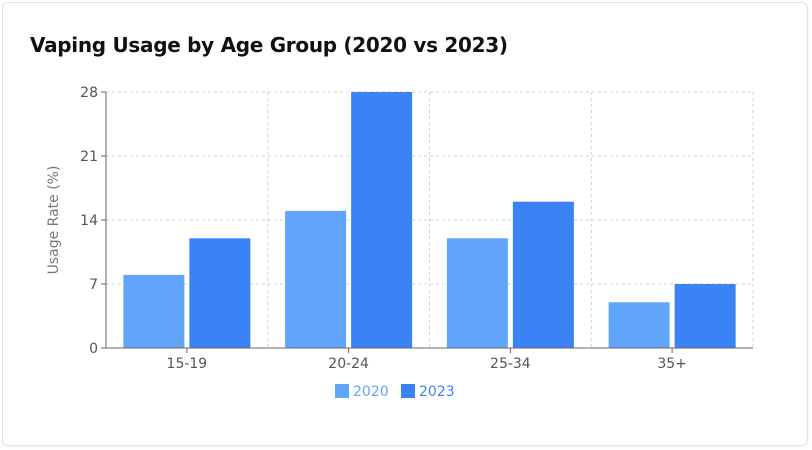  I want to click on x-tick-label: 25-34, so click(510, 364).